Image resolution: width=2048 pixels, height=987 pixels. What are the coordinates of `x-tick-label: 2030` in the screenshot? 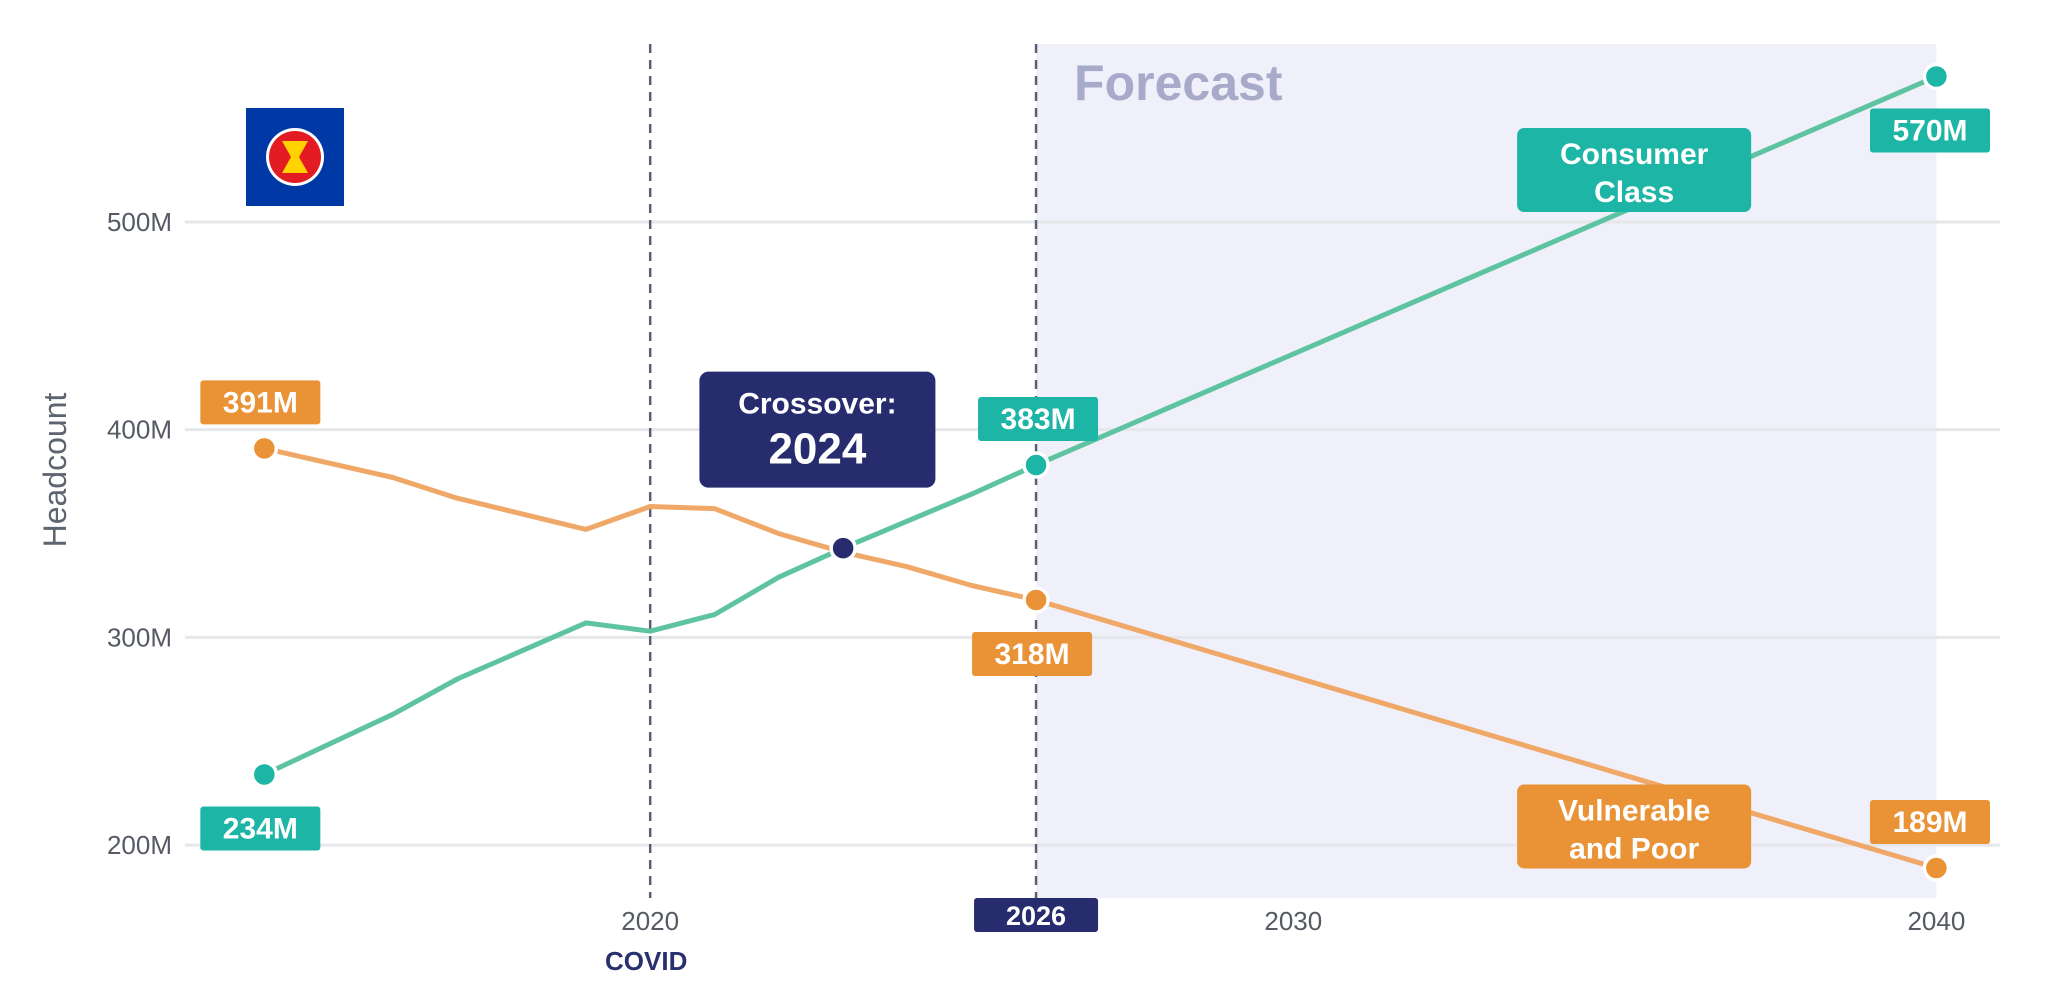 It's located at (1293, 921).